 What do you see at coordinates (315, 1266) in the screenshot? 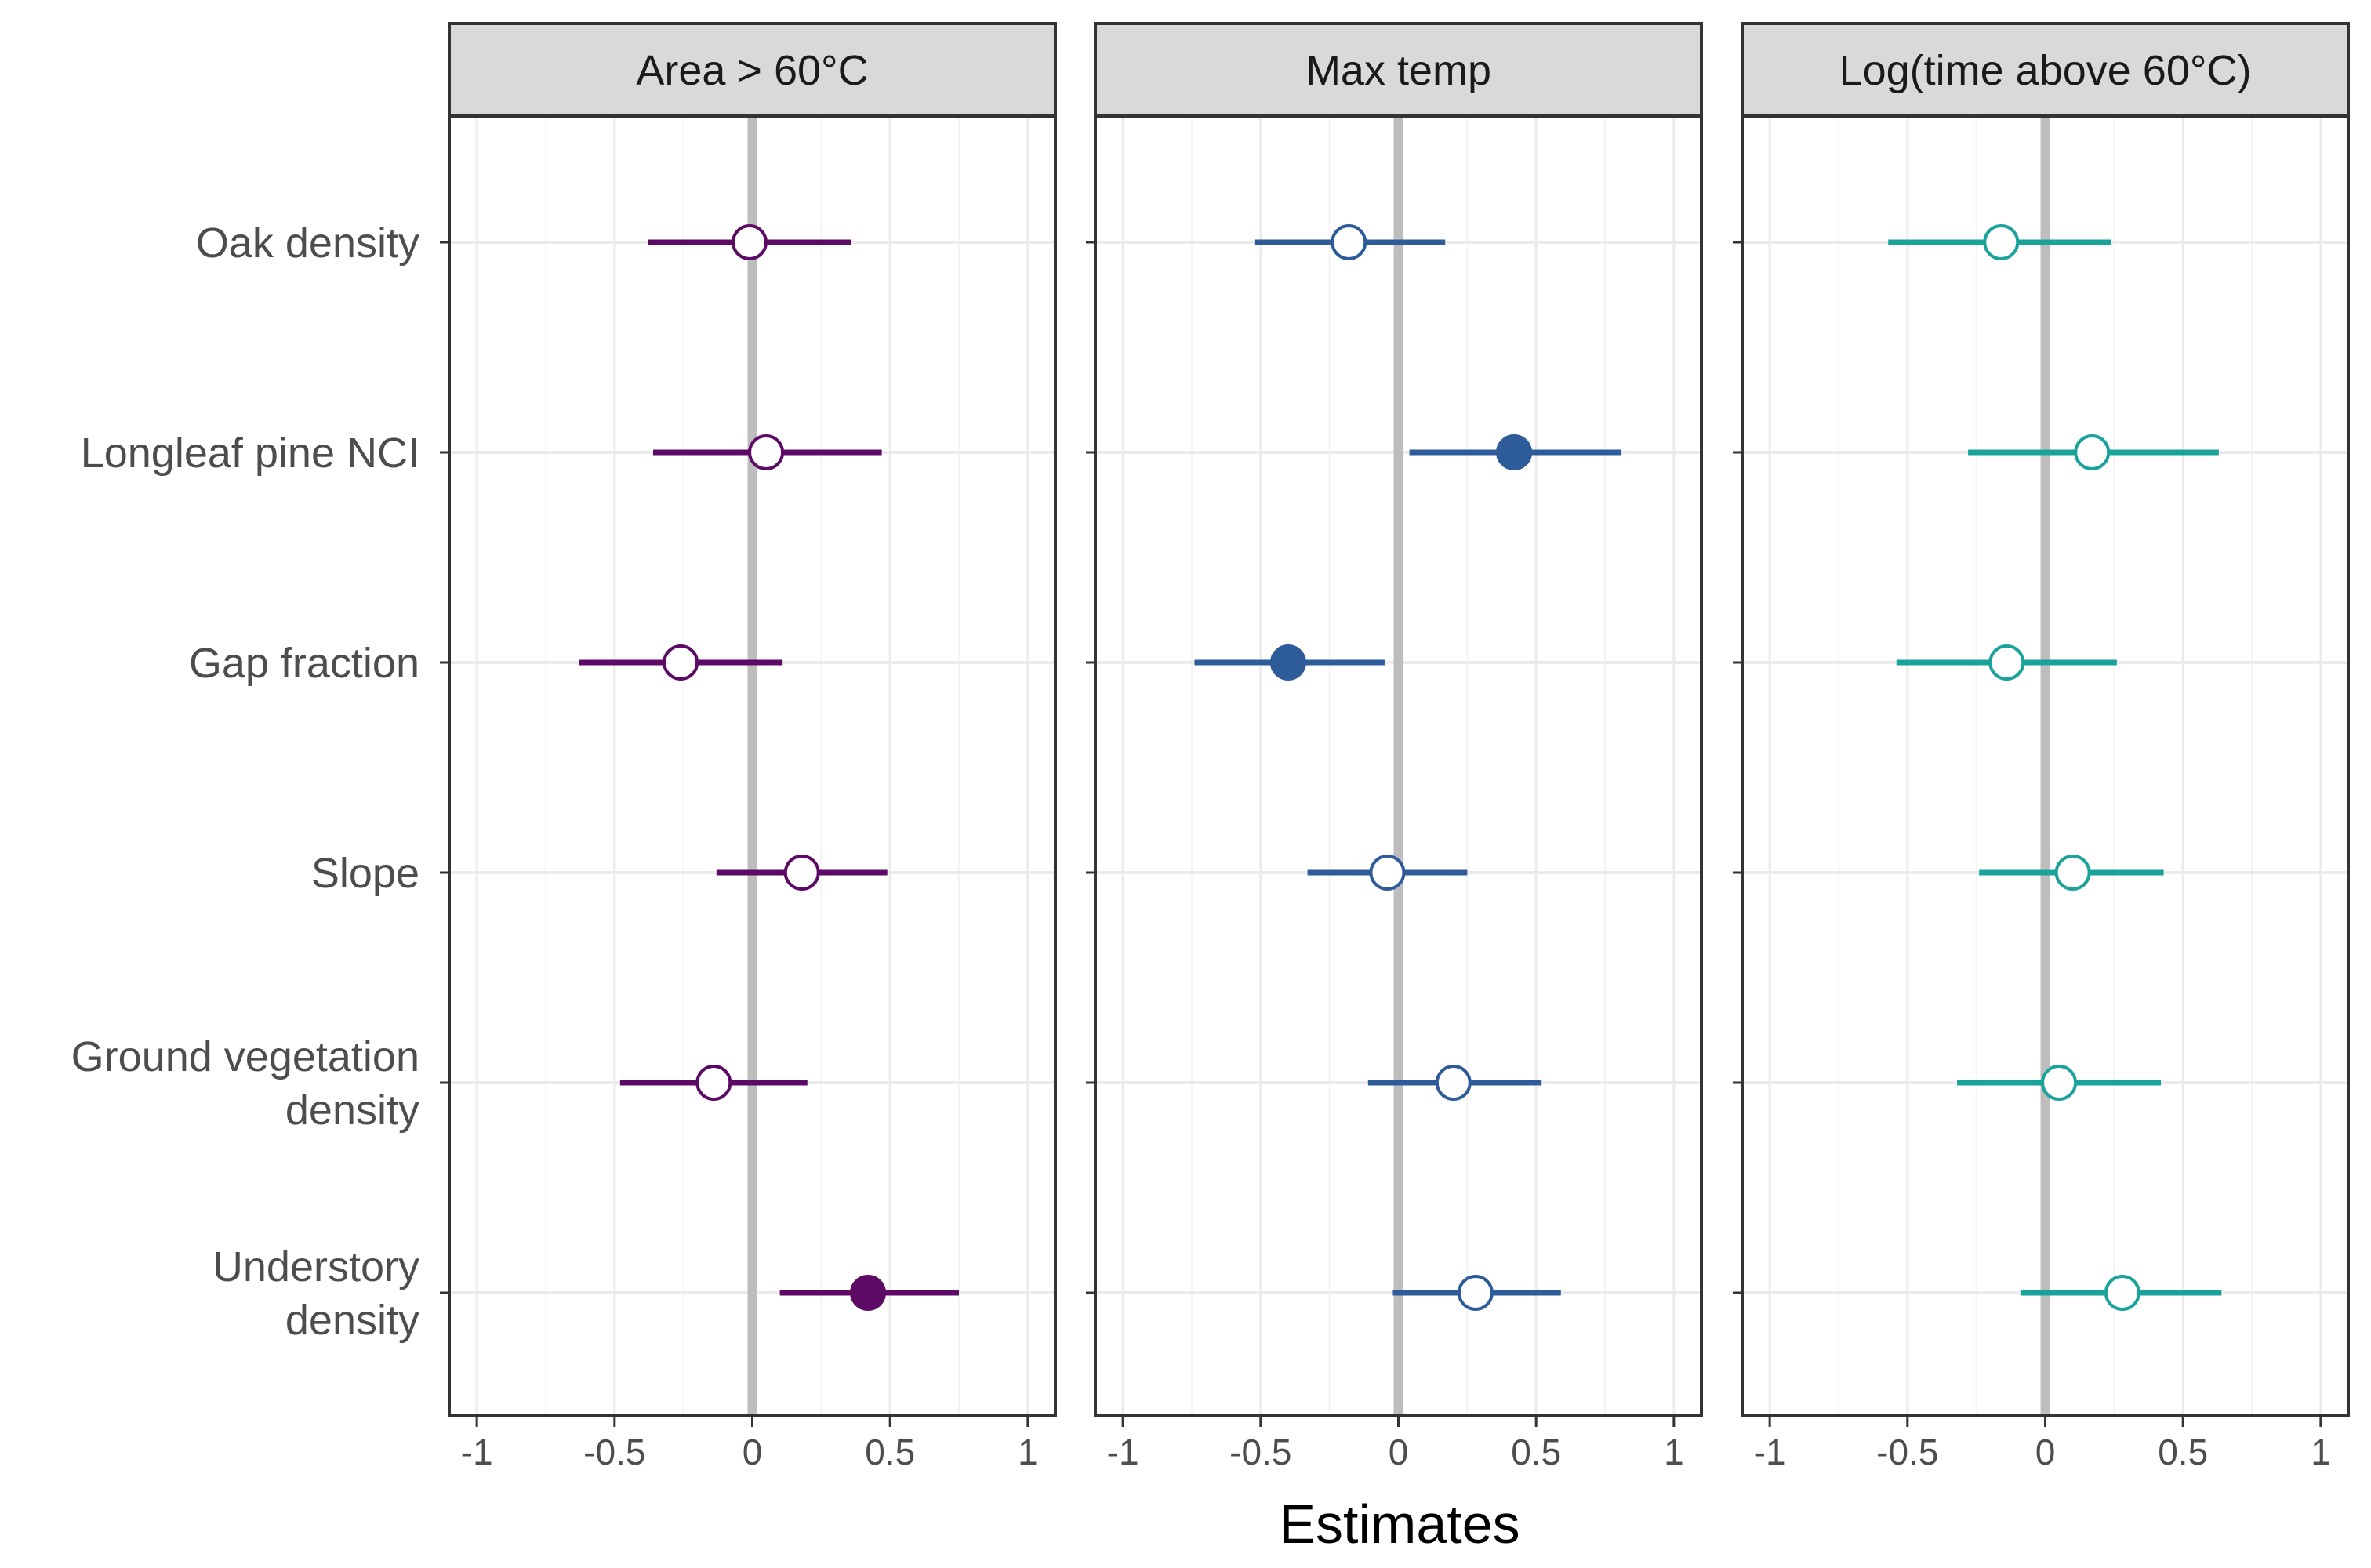
I see `y-category-label: Understory` at bounding box center [315, 1266].